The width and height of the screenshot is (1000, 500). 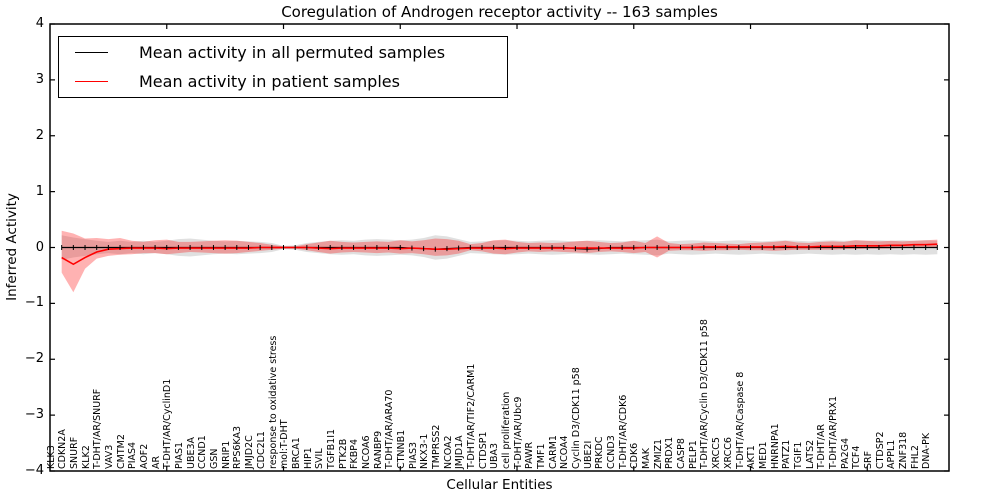 I want to click on x-tick-label: NRIP1, so click(x=226, y=454).